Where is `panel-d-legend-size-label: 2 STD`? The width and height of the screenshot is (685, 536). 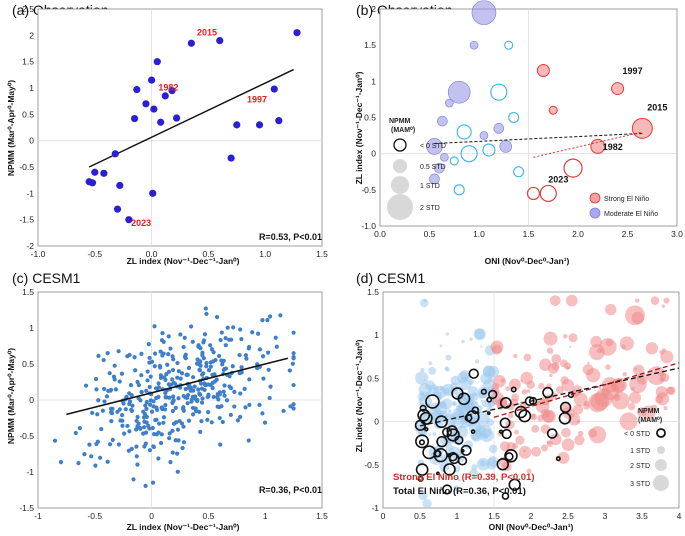 panel-d-legend-size-label: 2 STD is located at coordinates (640, 466).